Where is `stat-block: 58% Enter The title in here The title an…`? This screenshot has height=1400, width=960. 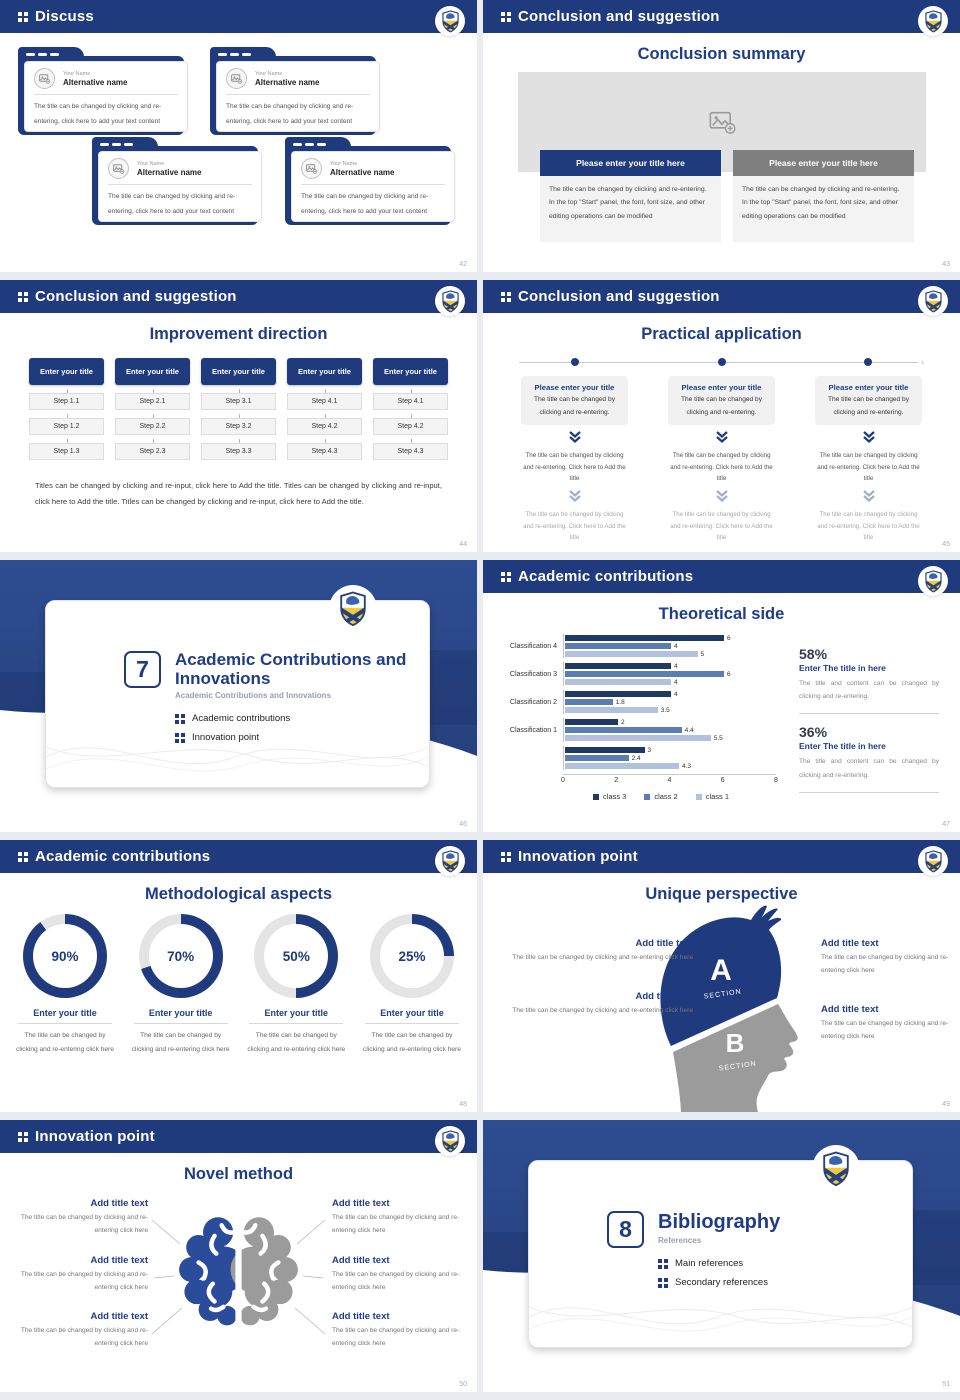 stat-block: 58% Enter The title in here The title an… is located at coordinates (869, 680).